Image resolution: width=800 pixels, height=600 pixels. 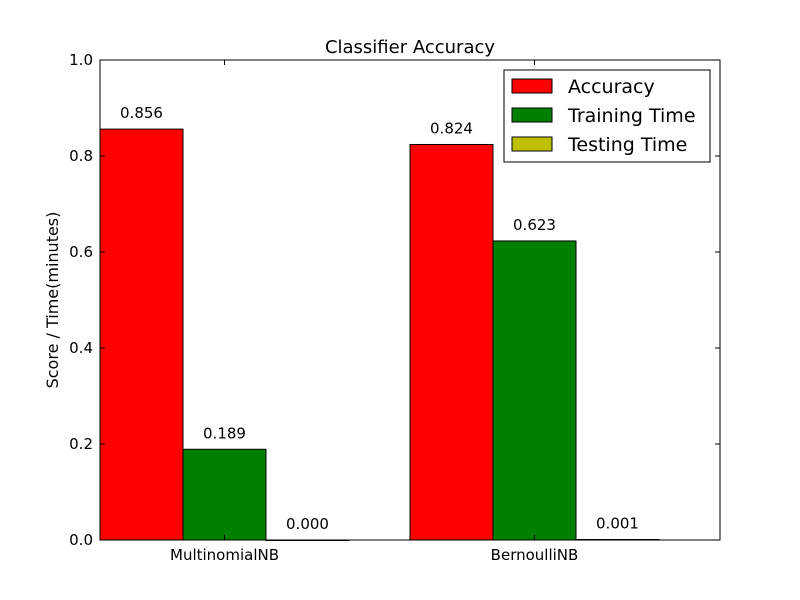 I want to click on bar-training-time-bernoullinb, so click(x=534, y=390).